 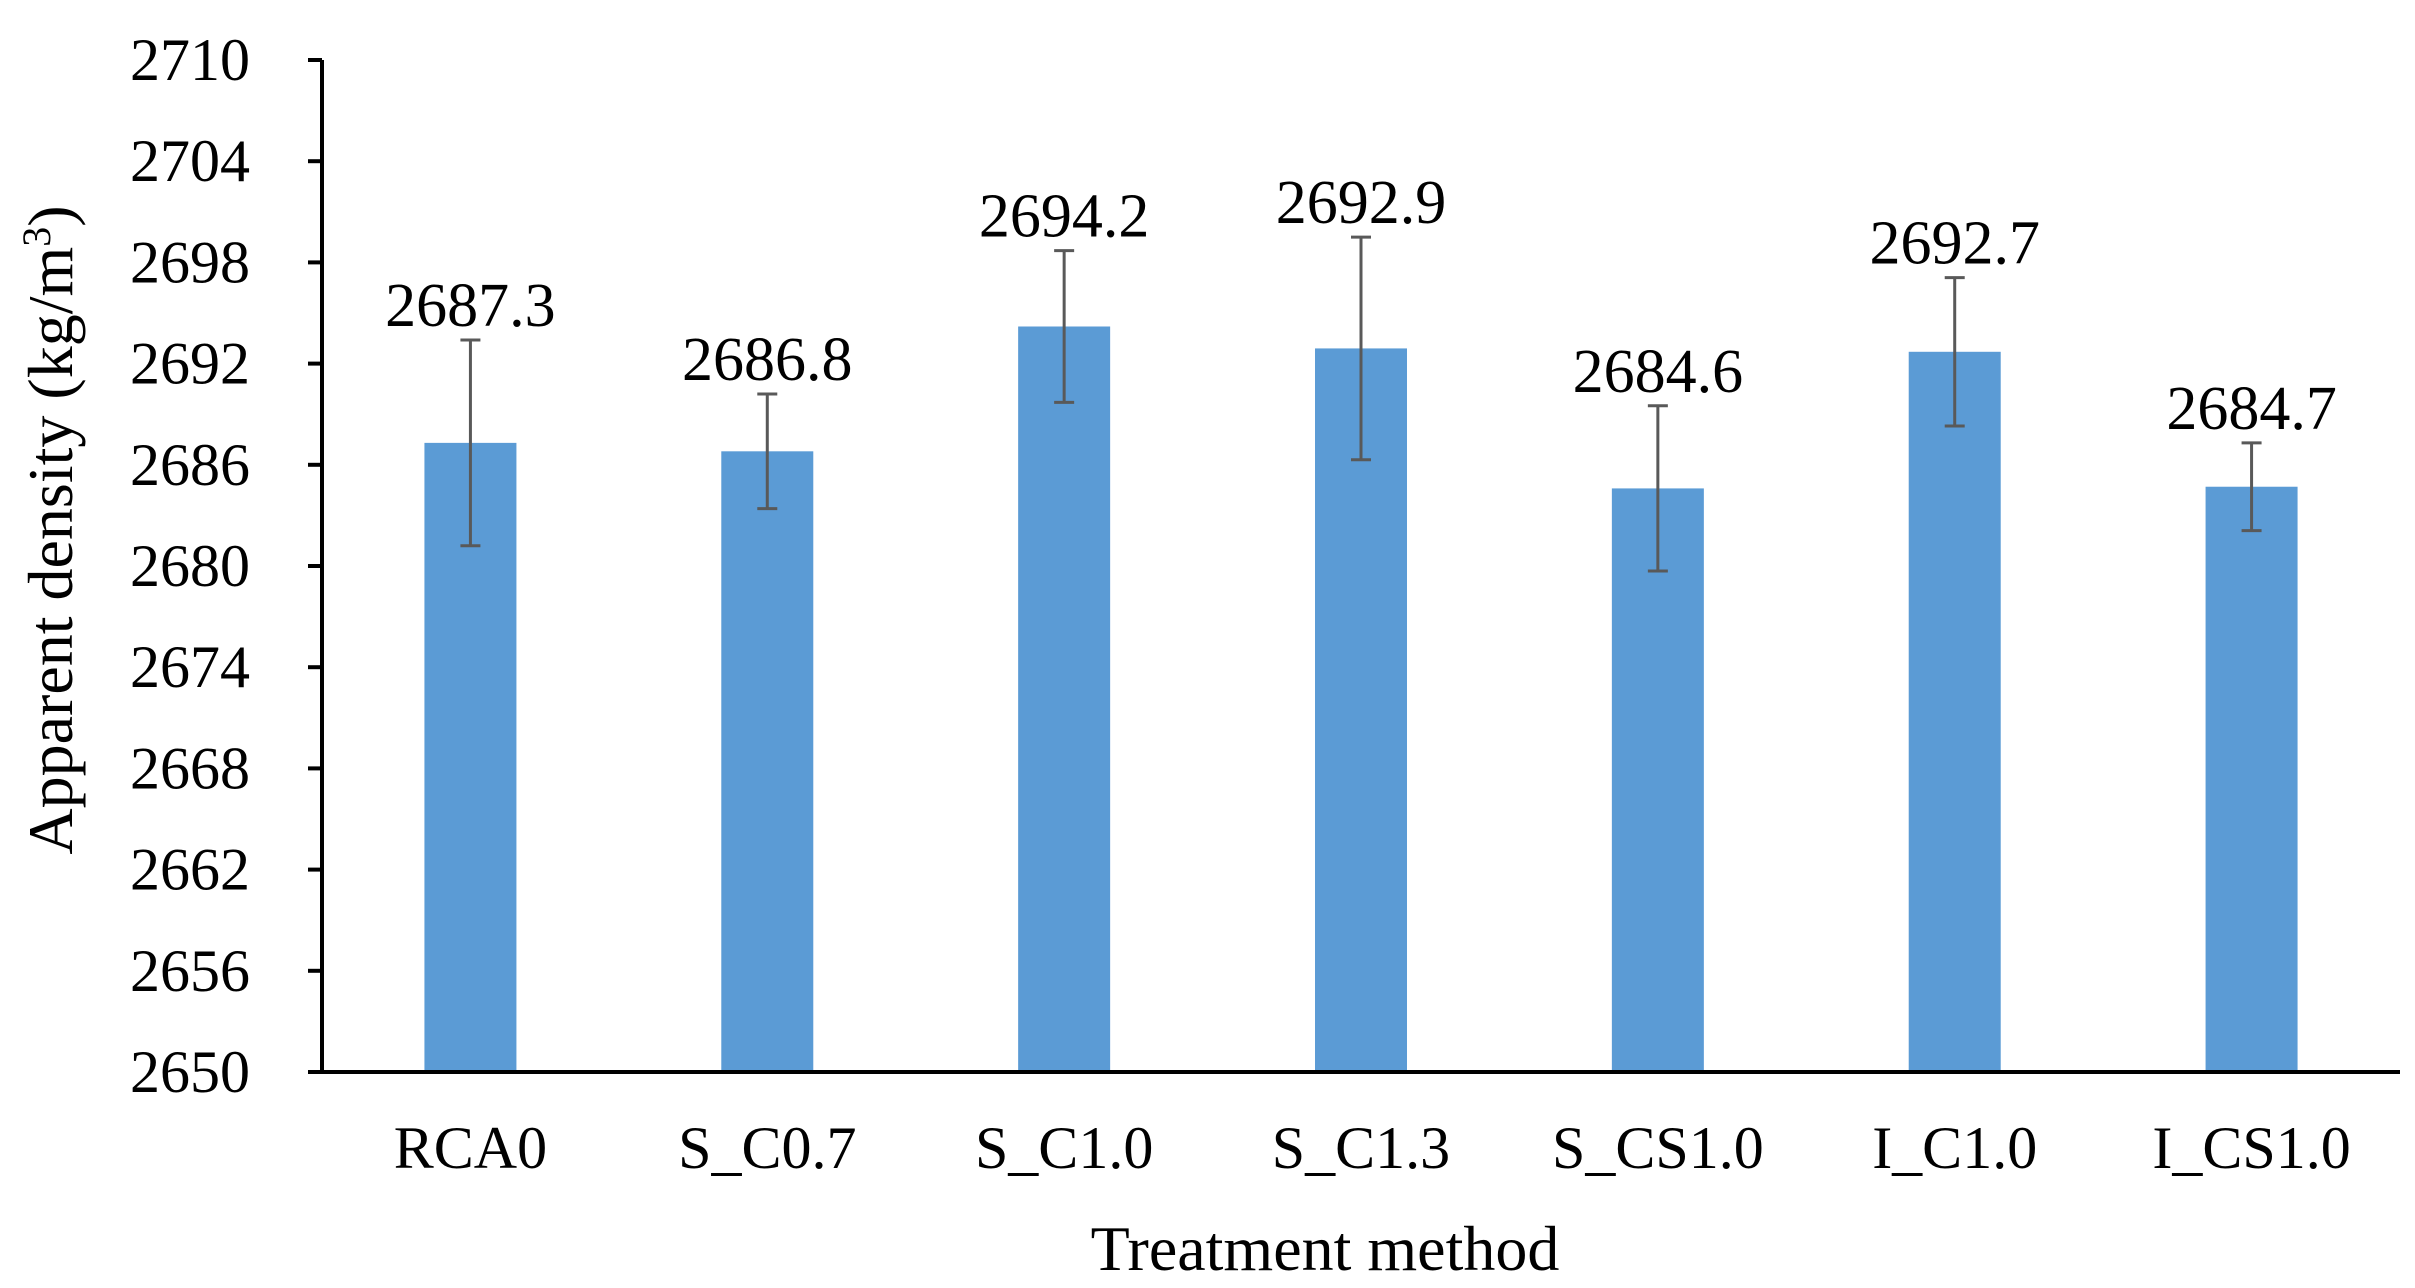 What do you see at coordinates (767, 360) in the screenshot?
I see `data-label-S_C0.7: 2686.8` at bounding box center [767, 360].